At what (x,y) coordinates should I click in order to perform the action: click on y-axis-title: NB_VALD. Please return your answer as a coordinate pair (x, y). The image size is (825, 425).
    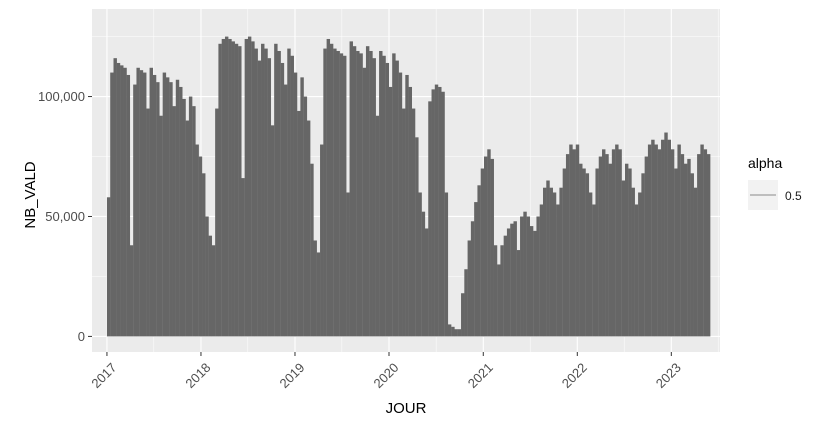
    Looking at the image, I should click on (30, 194).